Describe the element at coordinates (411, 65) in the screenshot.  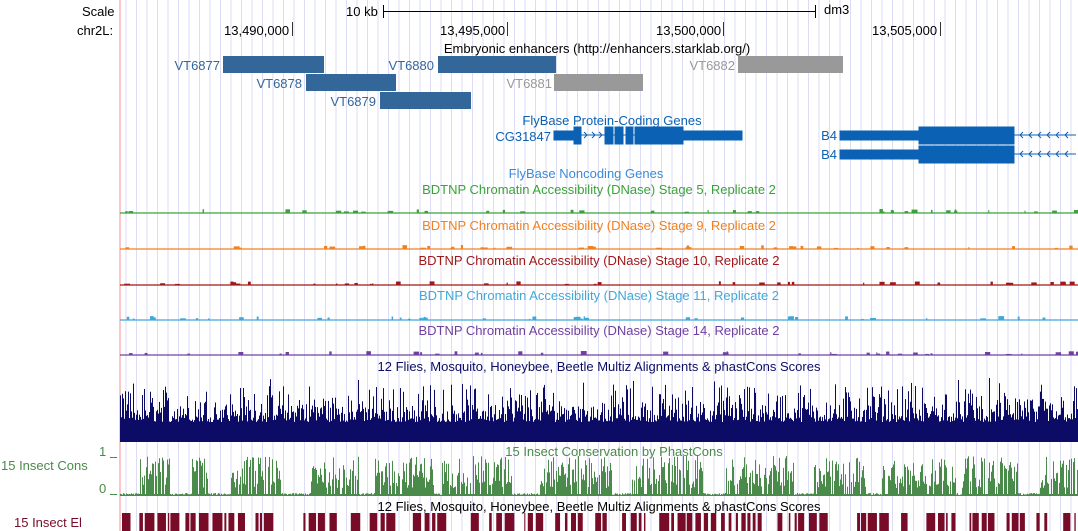
I see `enhancer-label: VT6880` at that location.